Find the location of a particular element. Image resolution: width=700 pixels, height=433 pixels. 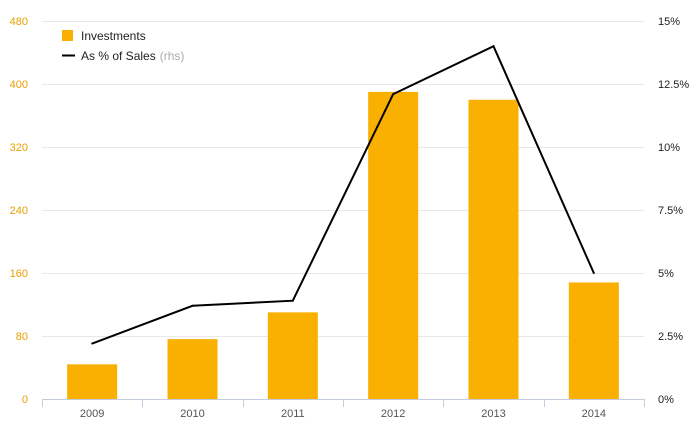

bar-2014 is located at coordinates (593, 340).